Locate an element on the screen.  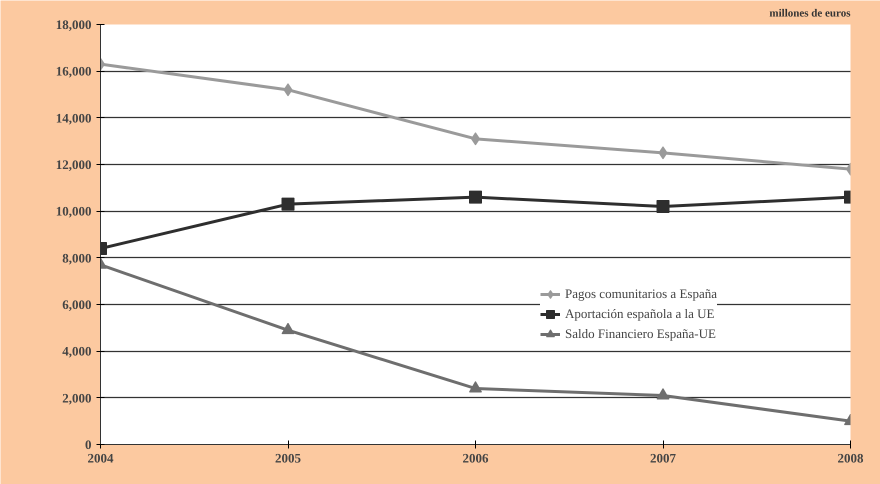
y-tick-label: 0 is located at coordinates (88, 444).